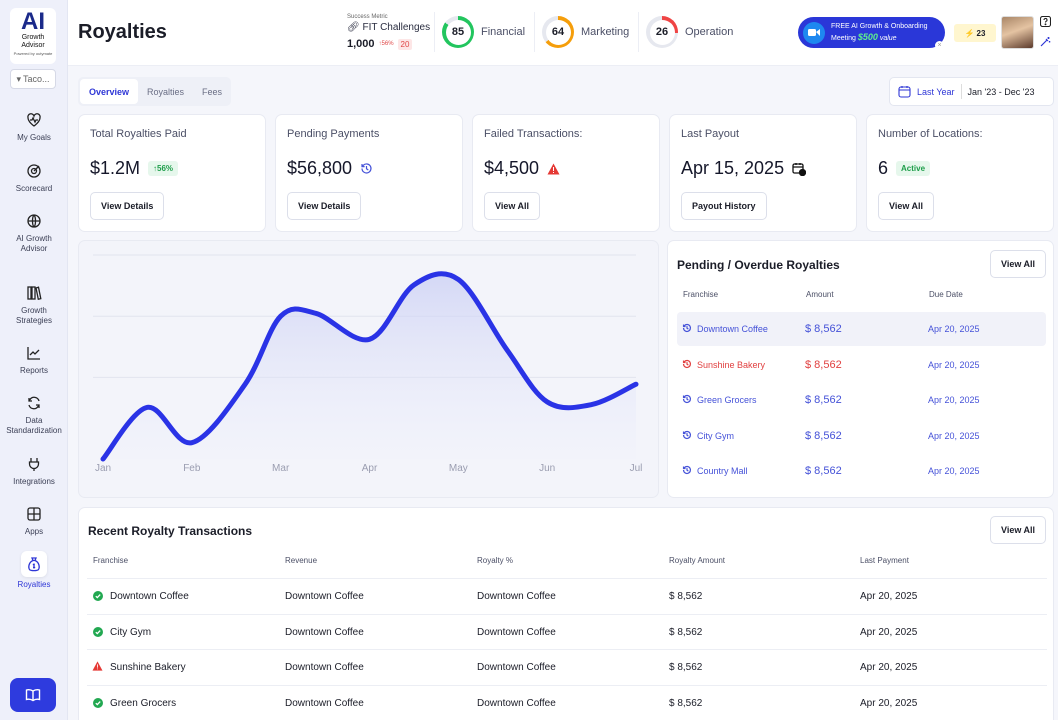 This screenshot has height=720, width=1058. I want to click on franchise-name: City Gym, so click(715, 435).